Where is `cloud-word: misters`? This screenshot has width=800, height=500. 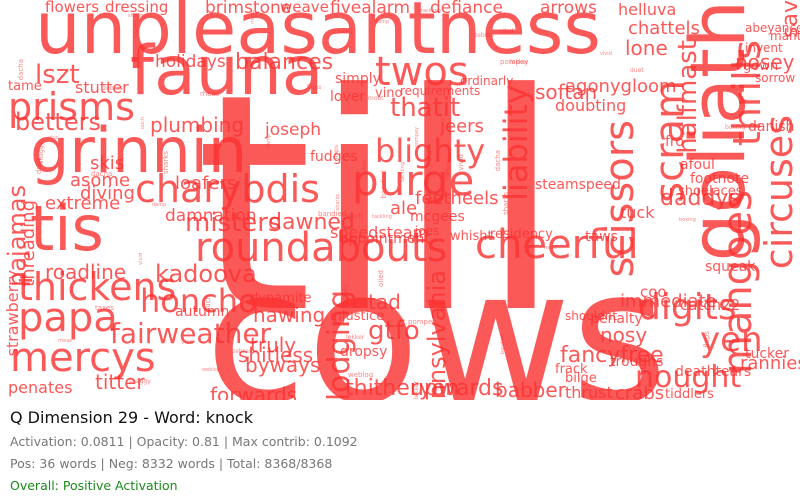 cloud-word: misters is located at coordinates (233, 223).